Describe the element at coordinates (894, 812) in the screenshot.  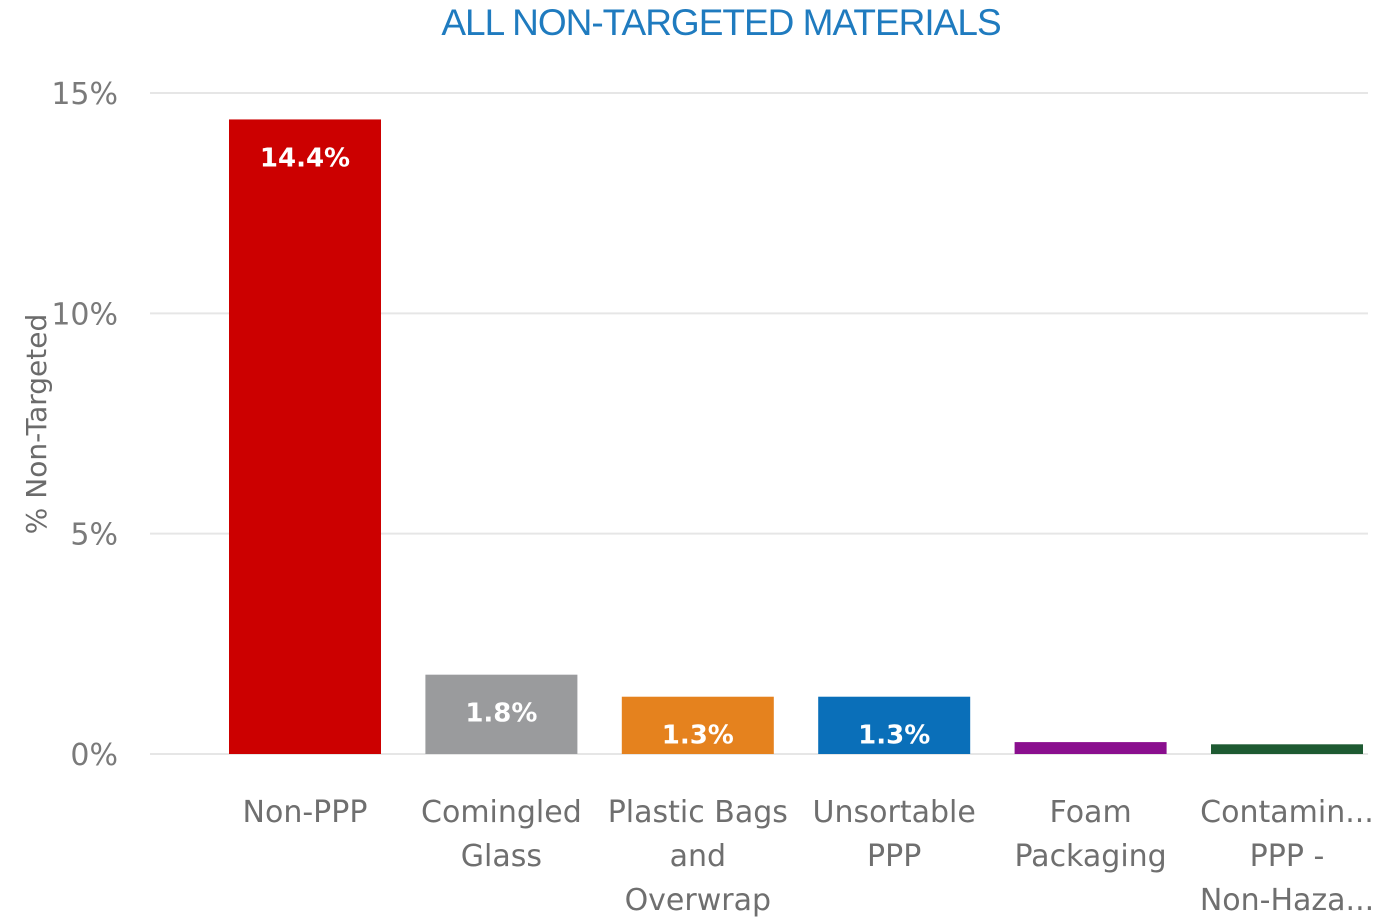
I see `x-category-label: Unsortable` at that location.